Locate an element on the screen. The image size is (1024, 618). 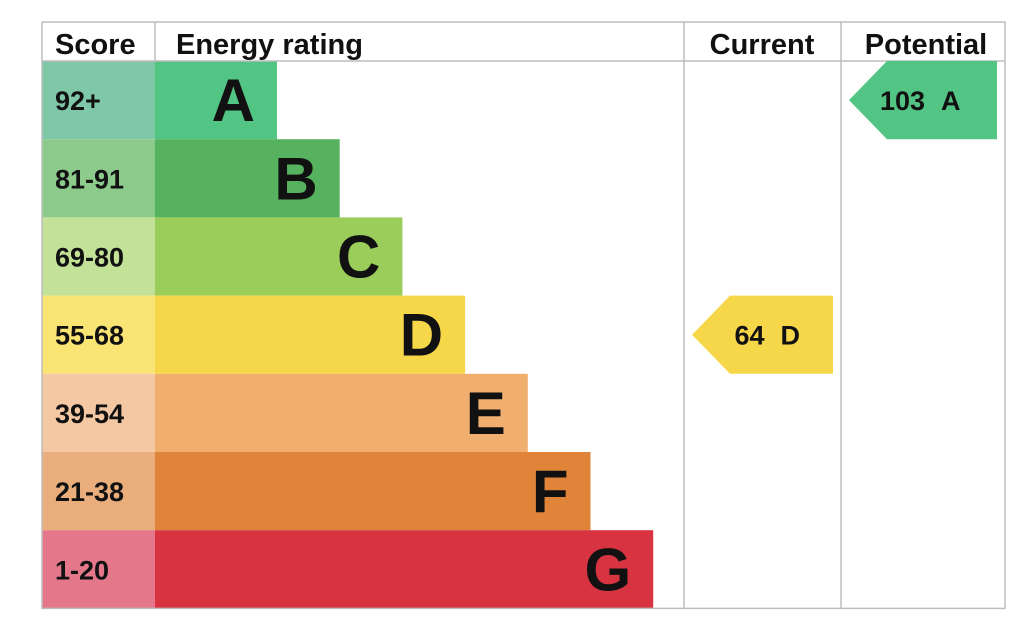
current-rating-arrow is located at coordinates (762, 334).